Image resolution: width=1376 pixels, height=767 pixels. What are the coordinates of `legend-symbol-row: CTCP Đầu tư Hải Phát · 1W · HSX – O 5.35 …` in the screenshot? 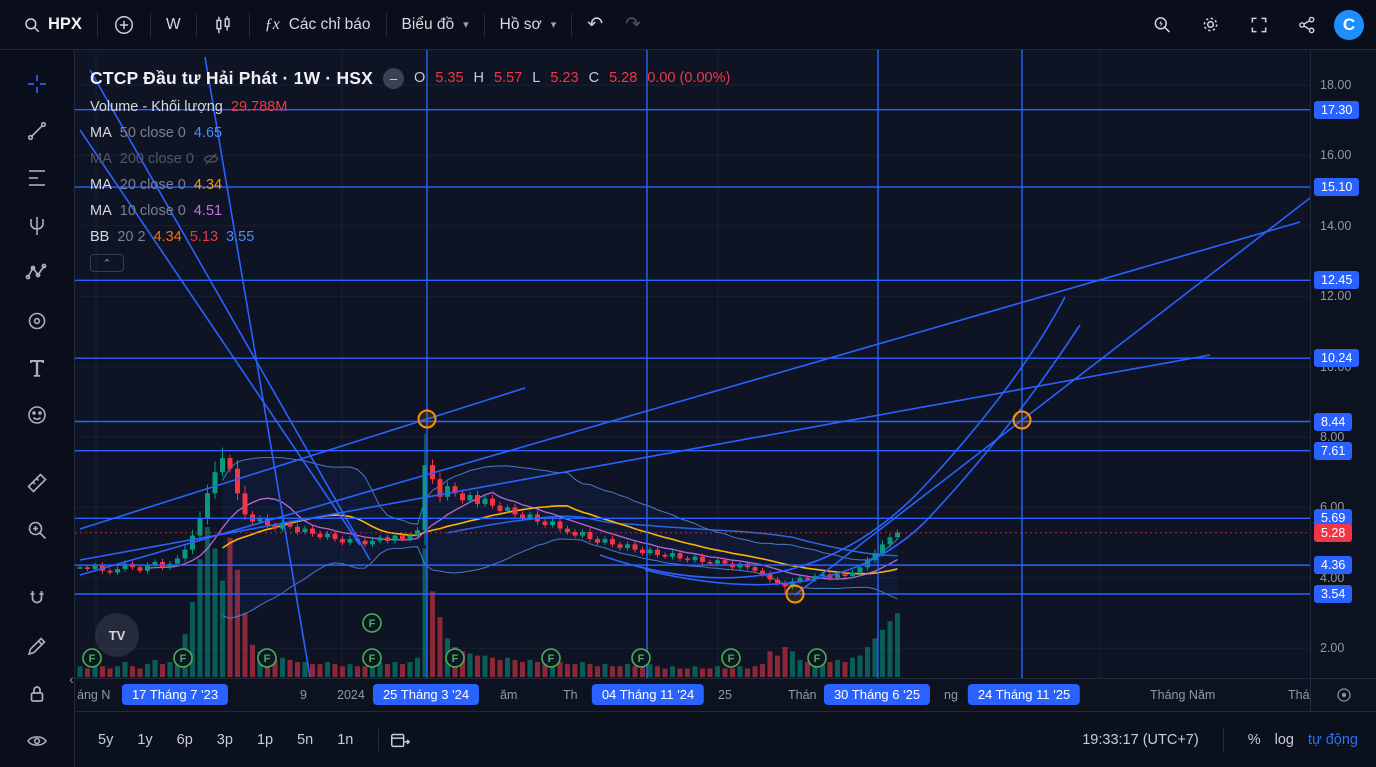 It's located at (410, 78).